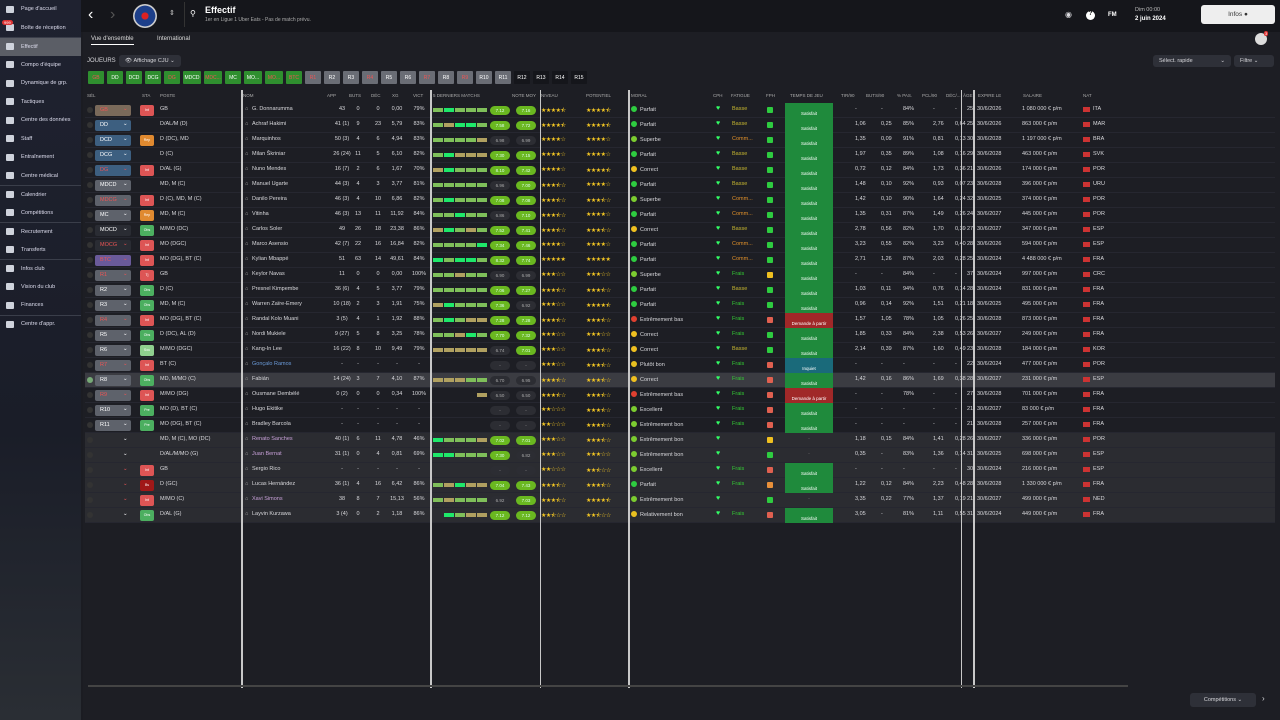  I want to click on role-dropdown: MOCD ⌄, so click(113, 230).